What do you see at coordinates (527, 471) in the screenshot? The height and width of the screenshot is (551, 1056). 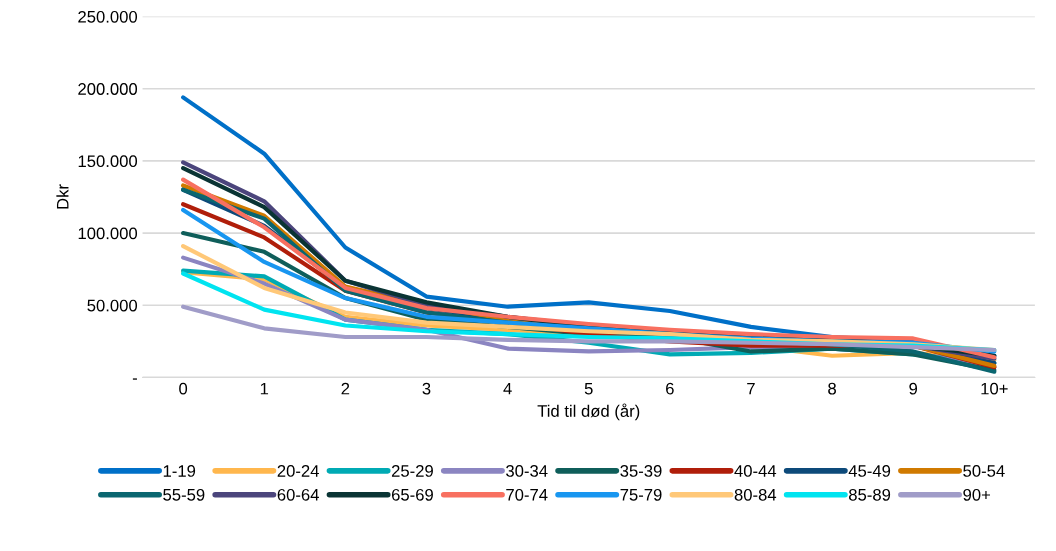 I see `legend-label: 30-34` at bounding box center [527, 471].